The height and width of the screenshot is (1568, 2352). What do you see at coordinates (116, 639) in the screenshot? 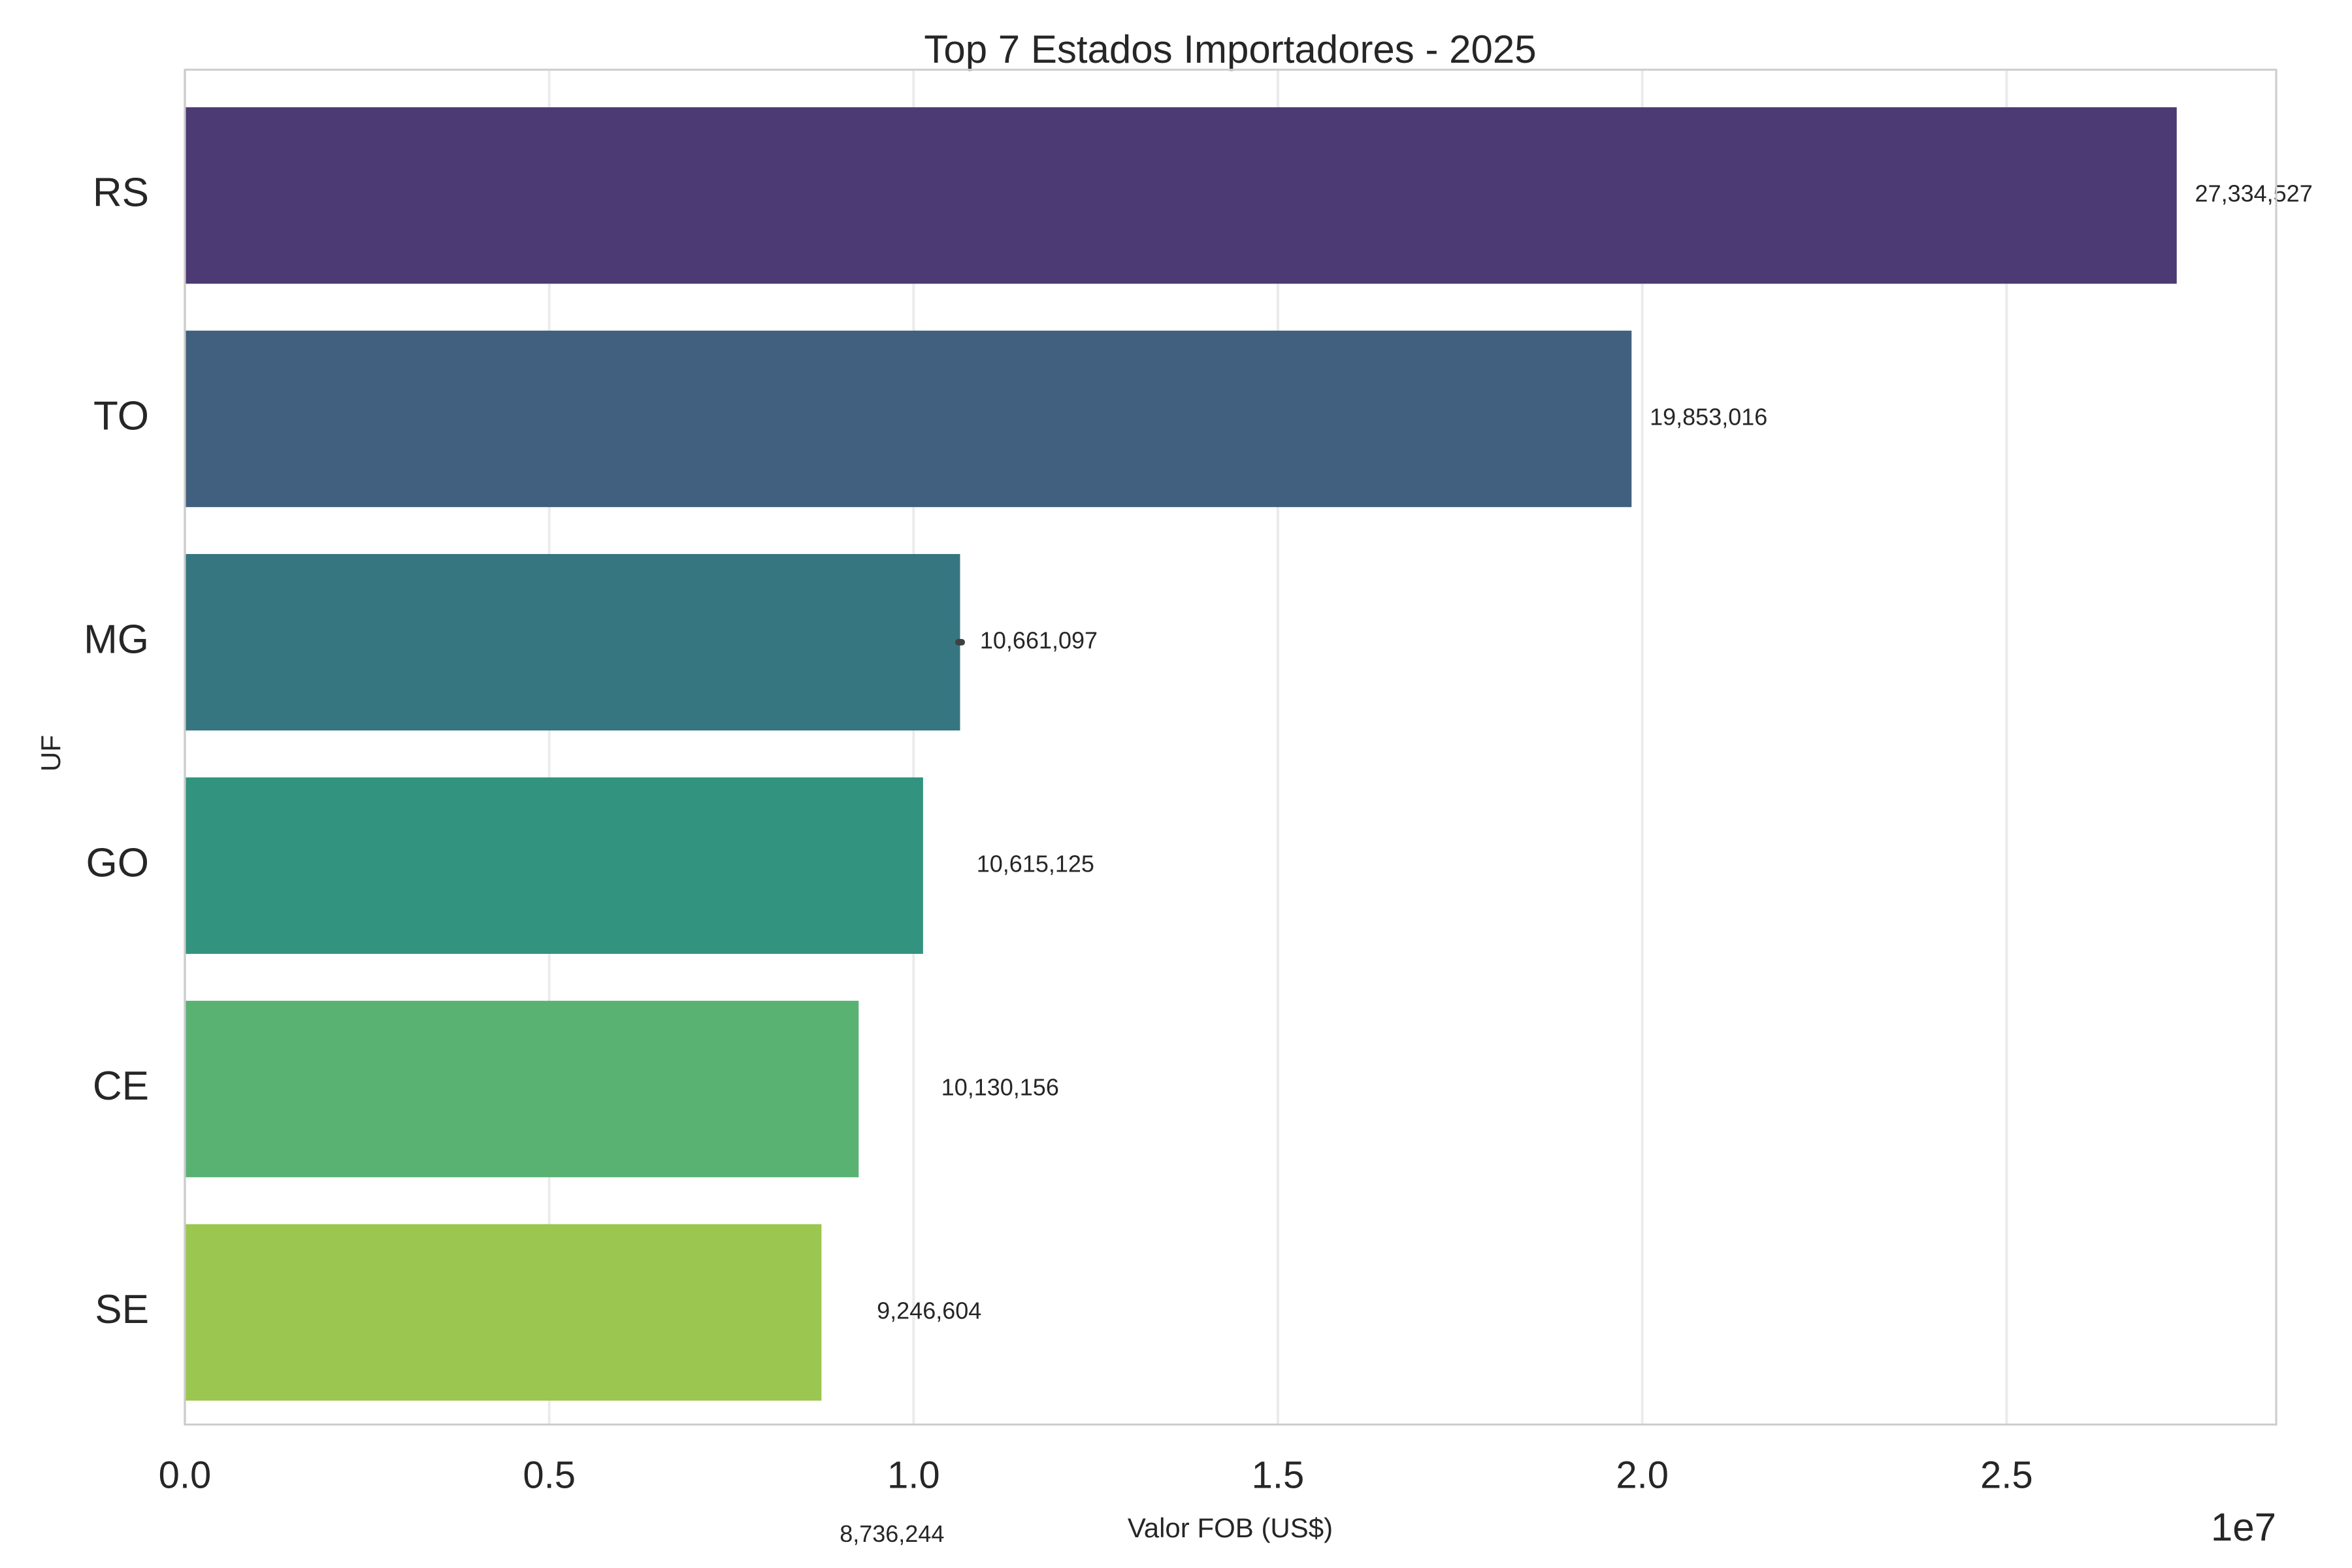
I see `y-tick-label: MG` at bounding box center [116, 639].